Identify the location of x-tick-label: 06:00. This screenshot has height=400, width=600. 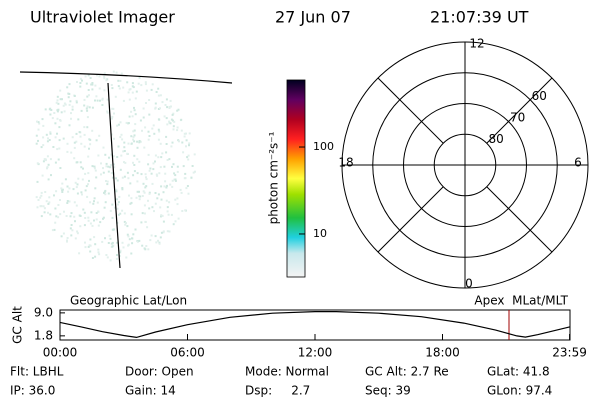
(187, 353).